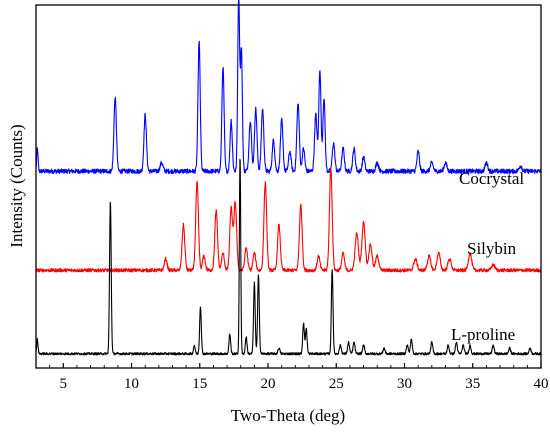 This screenshot has height=435, width=550. Describe the element at coordinates (472, 384) in the screenshot. I see `x-tick-label: 35` at that location.